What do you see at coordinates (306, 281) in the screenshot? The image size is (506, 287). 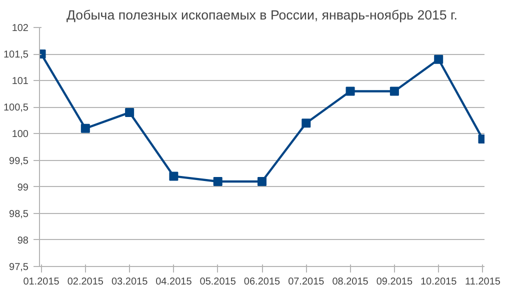 I see `x-tick-label: 07.2015` at bounding box center [306, 281].